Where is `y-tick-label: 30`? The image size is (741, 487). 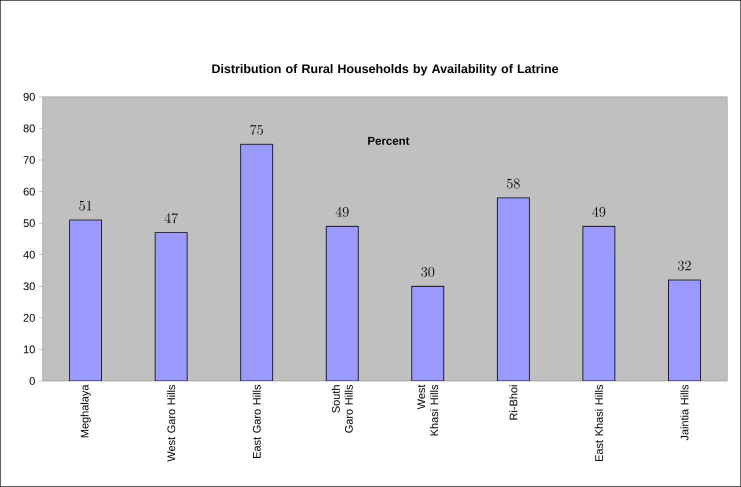 y-tick-label: 30 is located at coordinates (29, 286).